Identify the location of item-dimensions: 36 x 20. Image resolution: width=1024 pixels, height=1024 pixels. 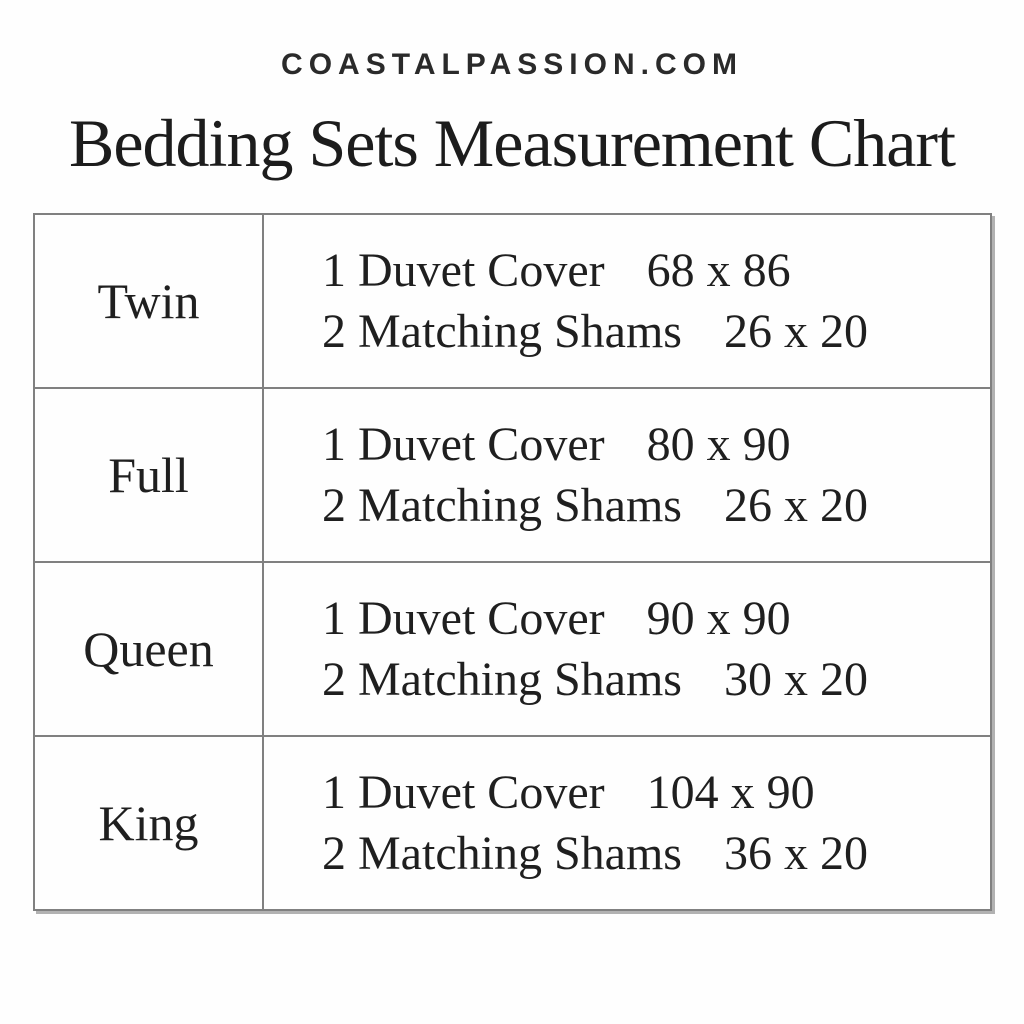
(795, 853).